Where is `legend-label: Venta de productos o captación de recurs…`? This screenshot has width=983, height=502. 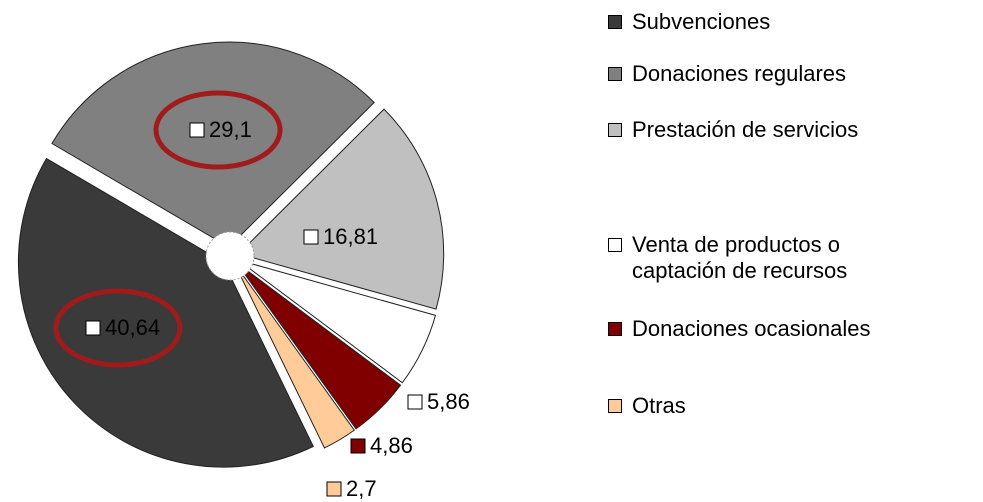
legend-label: Venta de productos o captación de recurs… is located at coordinates (740, 257).